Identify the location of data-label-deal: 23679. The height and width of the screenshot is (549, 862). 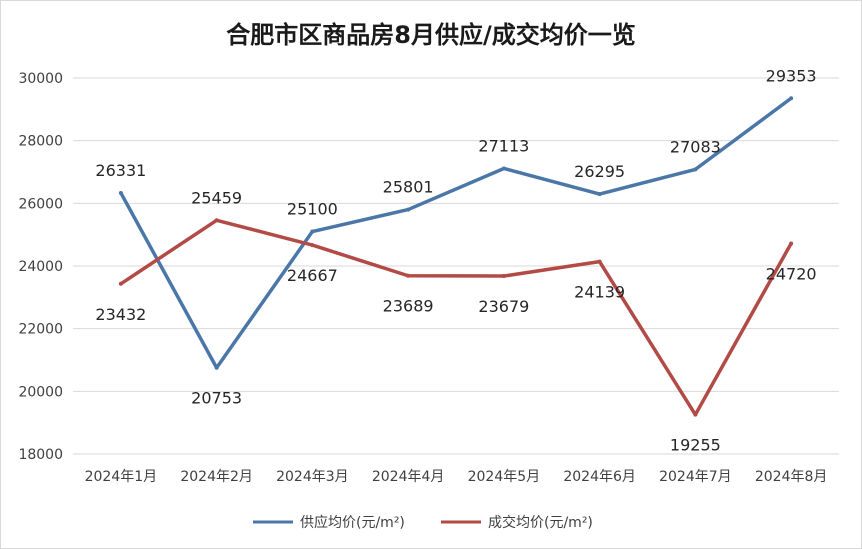
(503, 306).